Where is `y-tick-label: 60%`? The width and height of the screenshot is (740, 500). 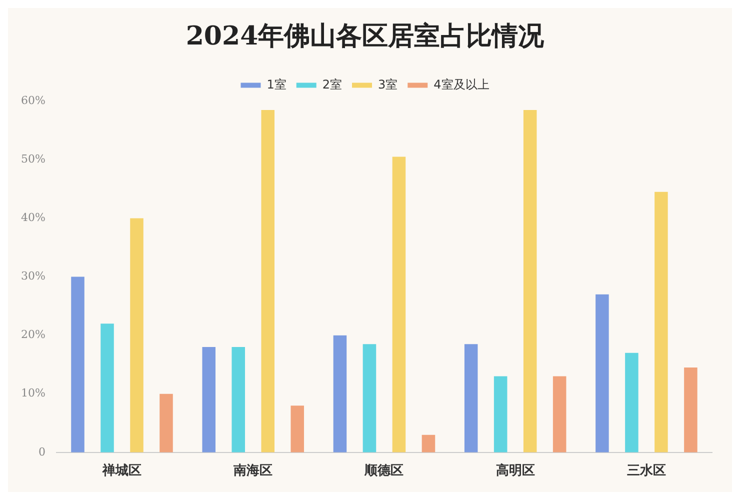
y-tick-label: 60% is located at coordinates (33, 101).